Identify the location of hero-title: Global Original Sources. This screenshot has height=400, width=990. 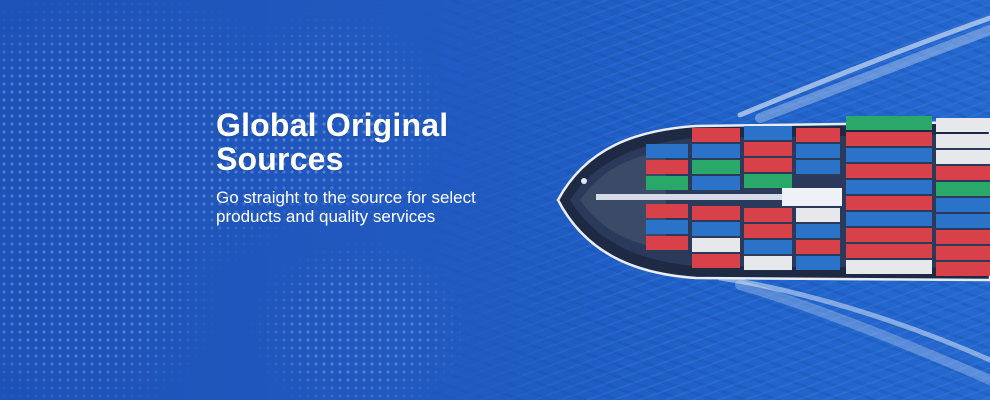
(332, 142).